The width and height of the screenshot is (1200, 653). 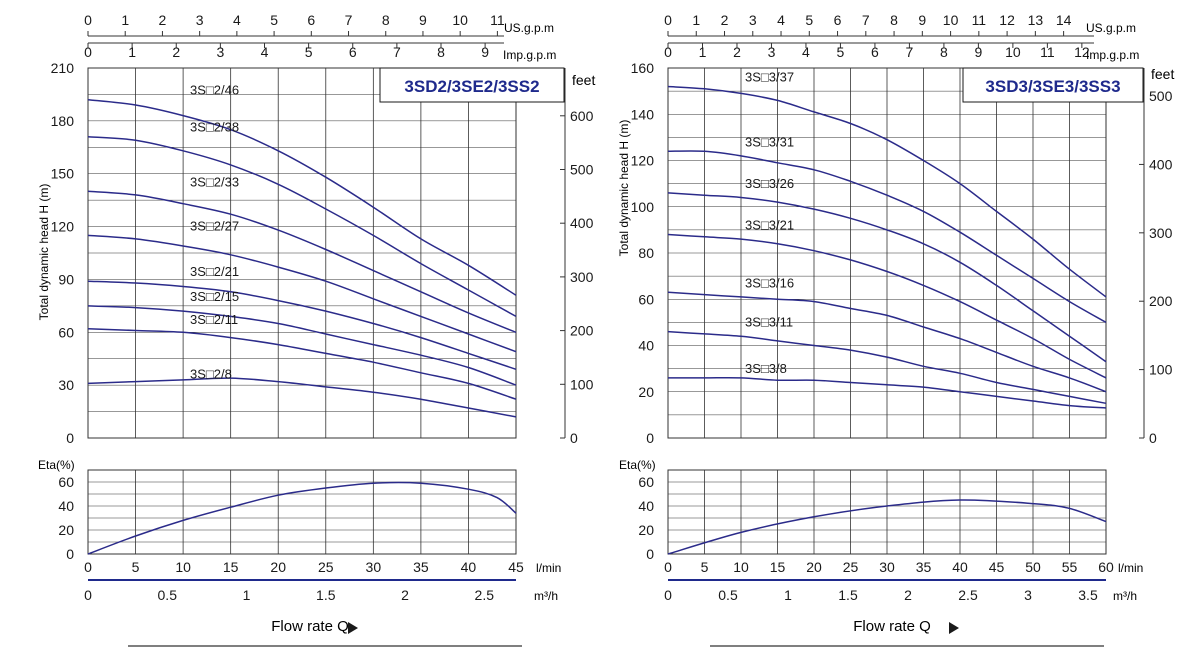 What do you see at coordinates (582, 223) in the screenshot?
I see `feet-tick-label: 400` at bounding box center [582, 223].